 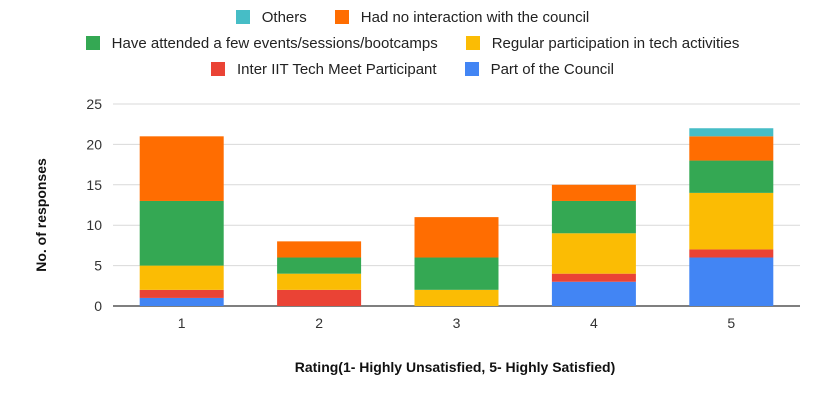 What do you see at coordinates (731, 323) in the screenshot?
I see `x-tick-label: 5` at bounding box center [731, 323].